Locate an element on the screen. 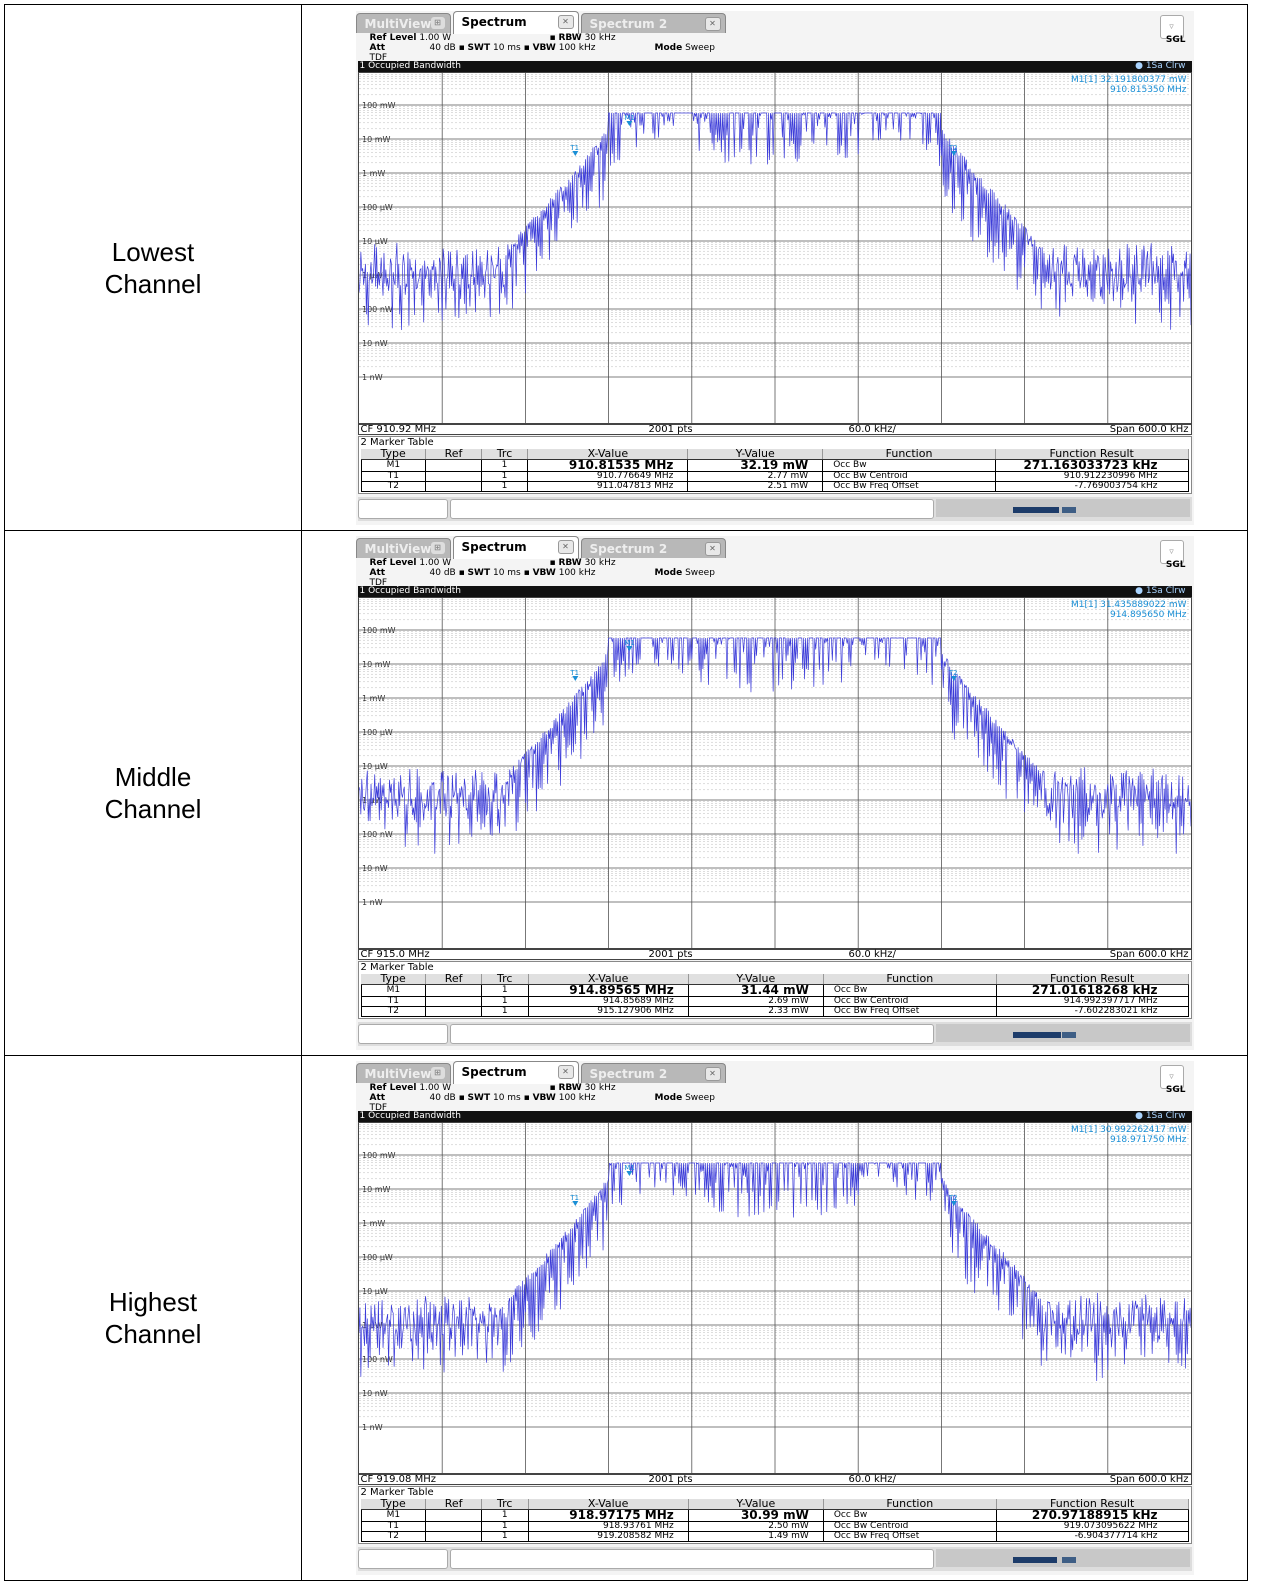 The height and width of the screenshot is (1592, 1265). center-frequency: CF 910.92 MHz is located at coordinates (398, 429).